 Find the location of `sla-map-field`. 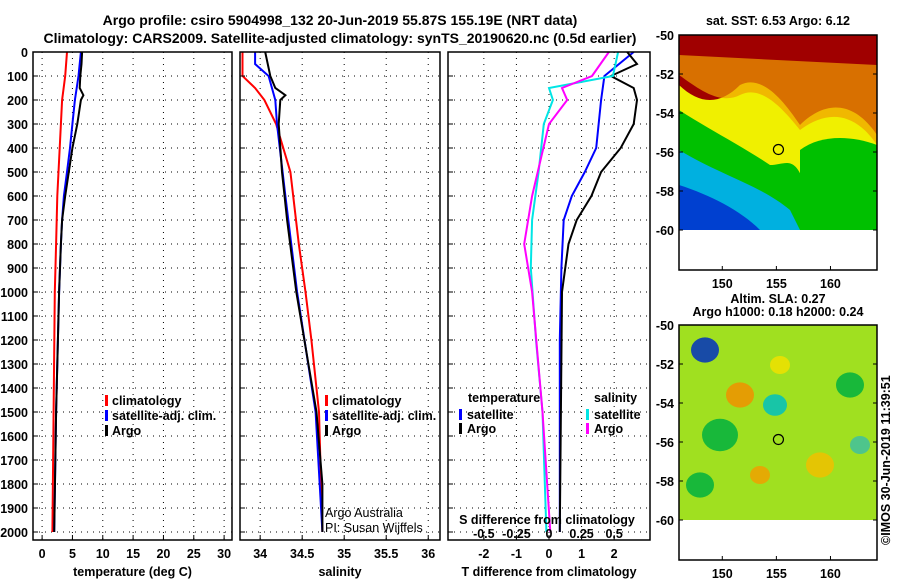

sla-map-field is located at coordinates (778, 422).